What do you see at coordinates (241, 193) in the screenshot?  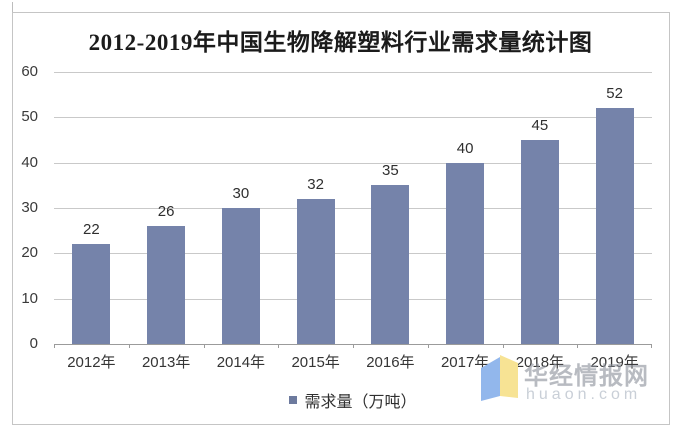 I see `value-label-2014年: 30` at bounding box center [241, 193].